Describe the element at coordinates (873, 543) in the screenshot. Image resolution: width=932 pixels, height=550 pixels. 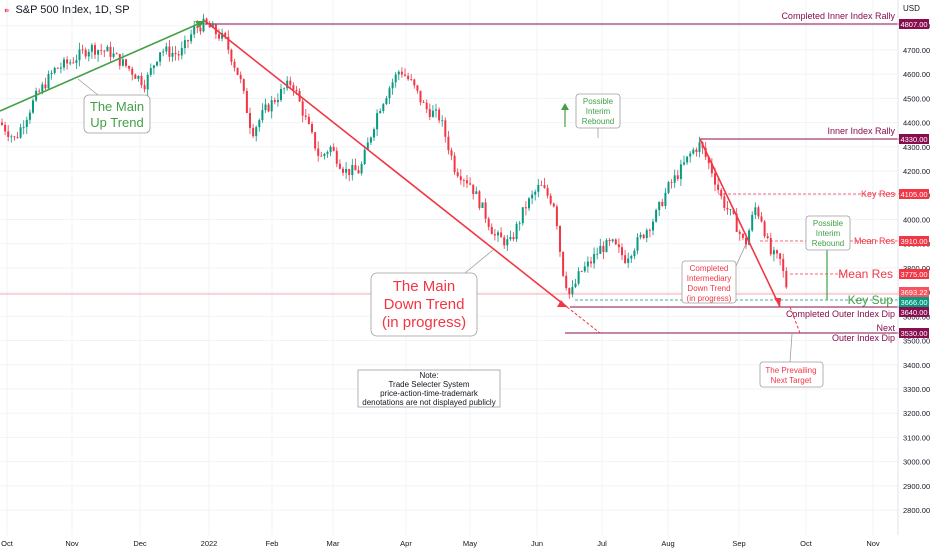
I see `time-tick-label: Nov` at that location.